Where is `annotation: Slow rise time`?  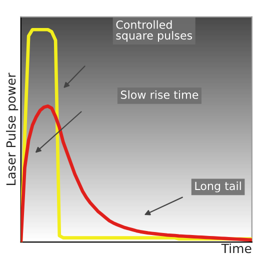
annotation: Slow rise time is located at coordinates (159, 94).